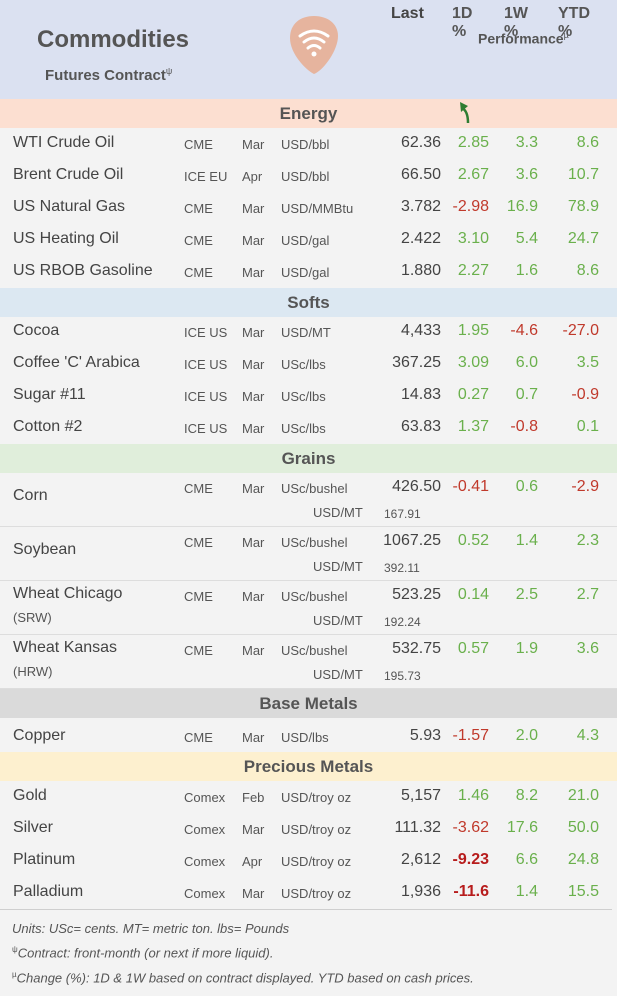  Describe the element at coordinates (587, 594) in the screenshot. I see `change-ytd: 2.7` at that location.